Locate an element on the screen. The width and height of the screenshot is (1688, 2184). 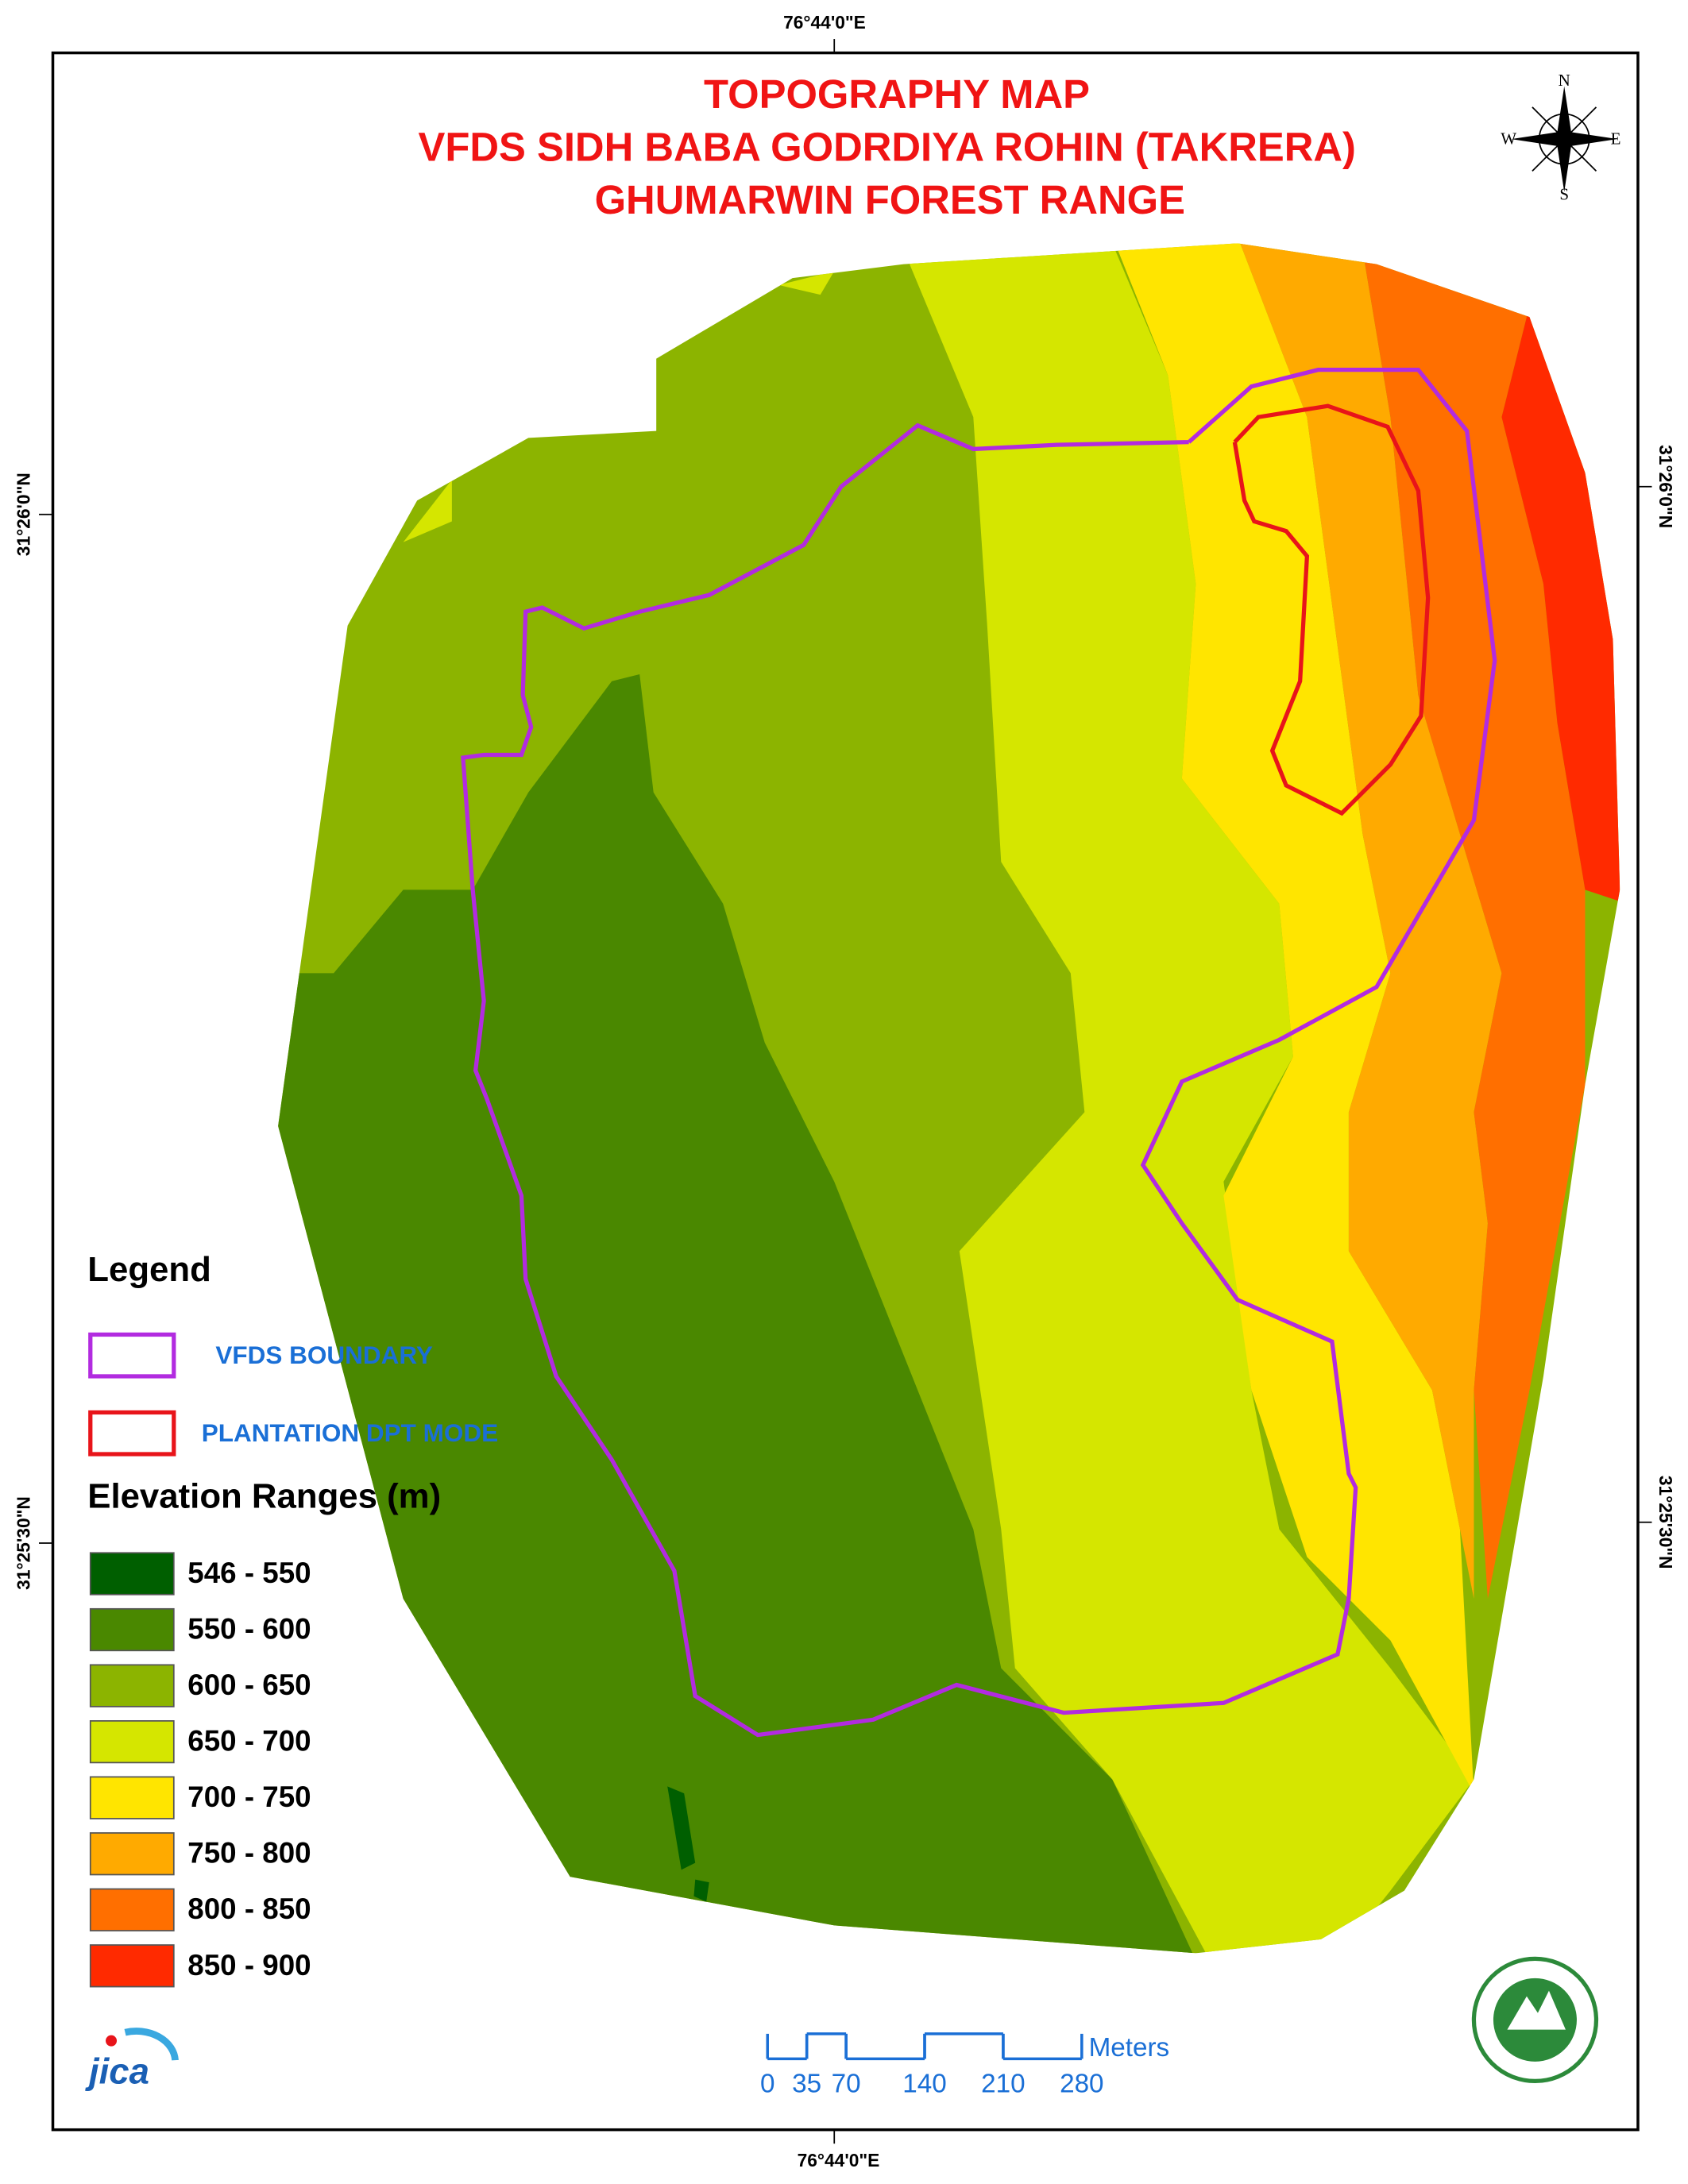
legend-label: 700 - 750 is located at coordinates (249, 1797).